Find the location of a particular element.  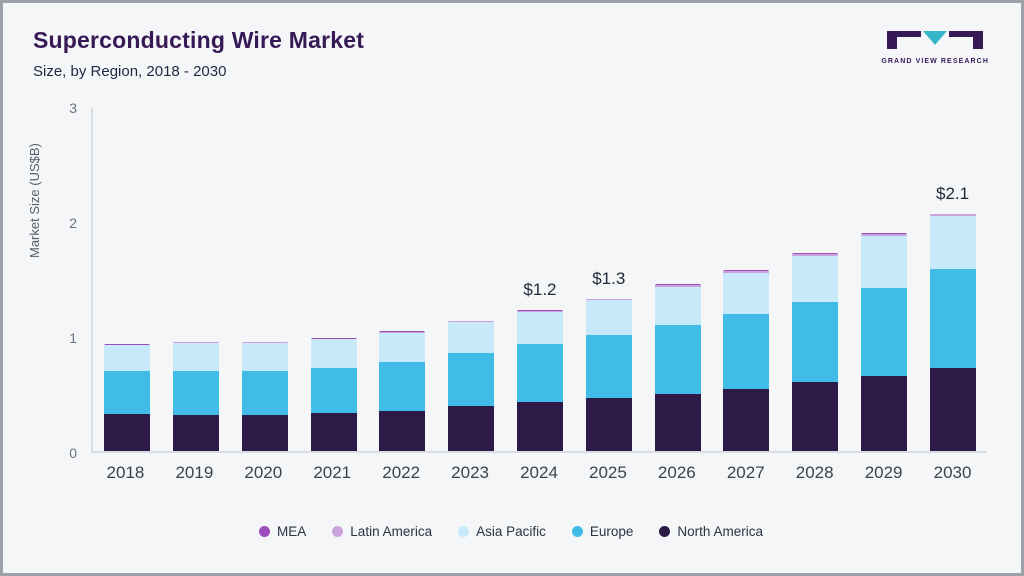

bar-value-label: $1.3 is located at coordinates (609, 278).